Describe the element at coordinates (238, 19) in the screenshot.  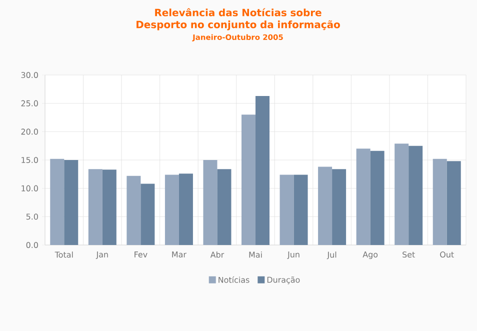
I see `chart-title: Relevância das Notícias sobre Desporto no conjunto da informação` at that location.